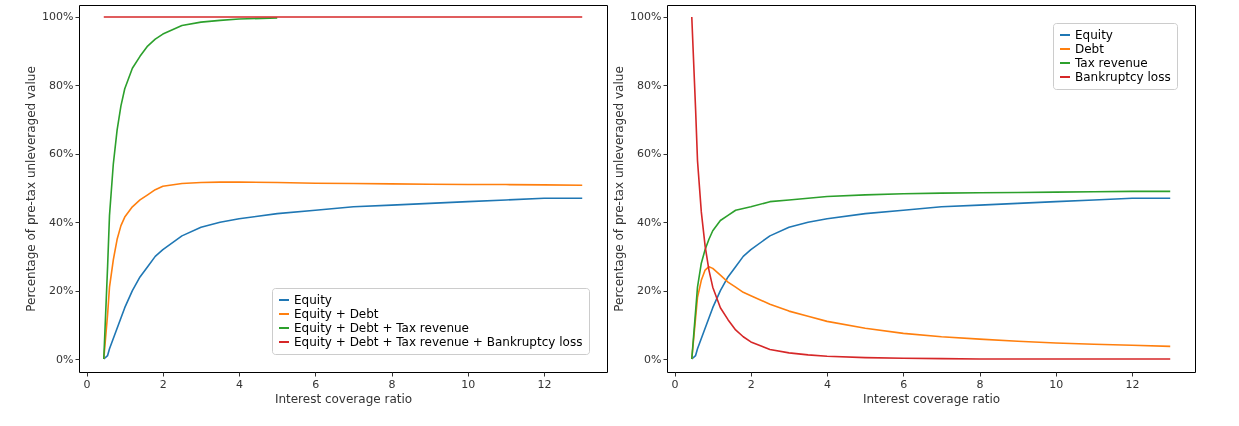 The height and width of the screenshot is (426, 1239). I want to click on legend-label: Equity + Debt, so click(336, 314).